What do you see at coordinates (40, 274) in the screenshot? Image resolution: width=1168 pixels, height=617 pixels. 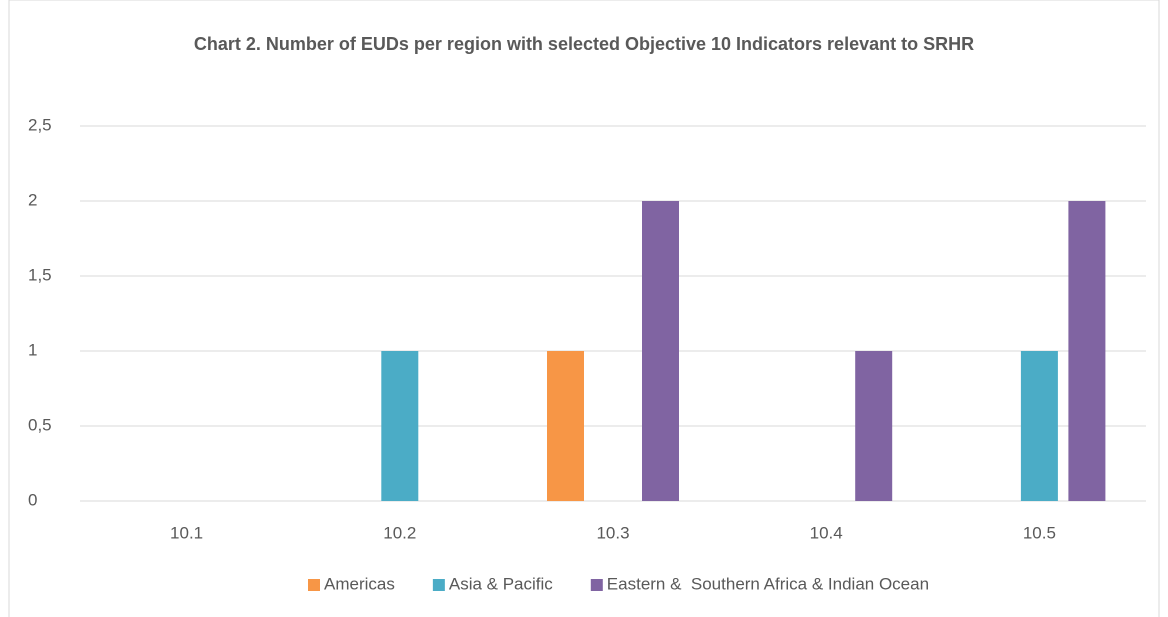 I see `y-tick-label: 1,5` at bounding box center [40, 274].